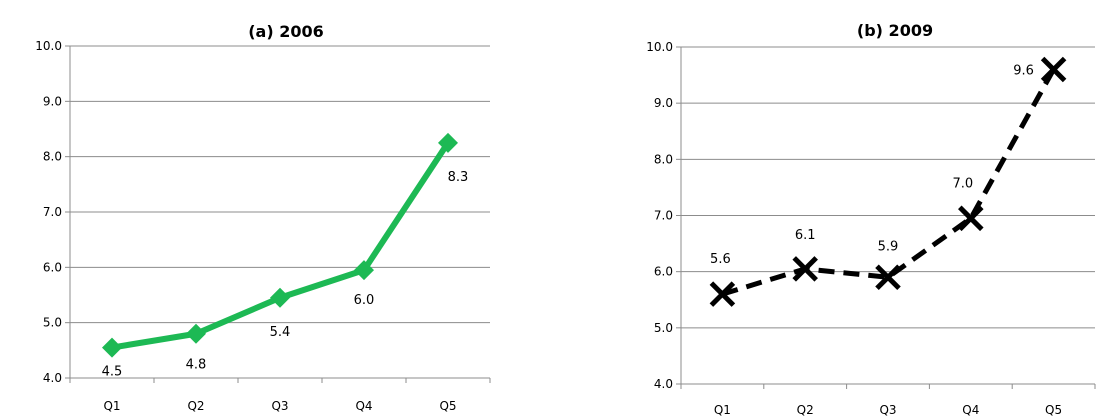  What do you see at coordinates (962, 183) in the screenshot?
I see `data-label: 7.0` at bounding box center [962, 183].